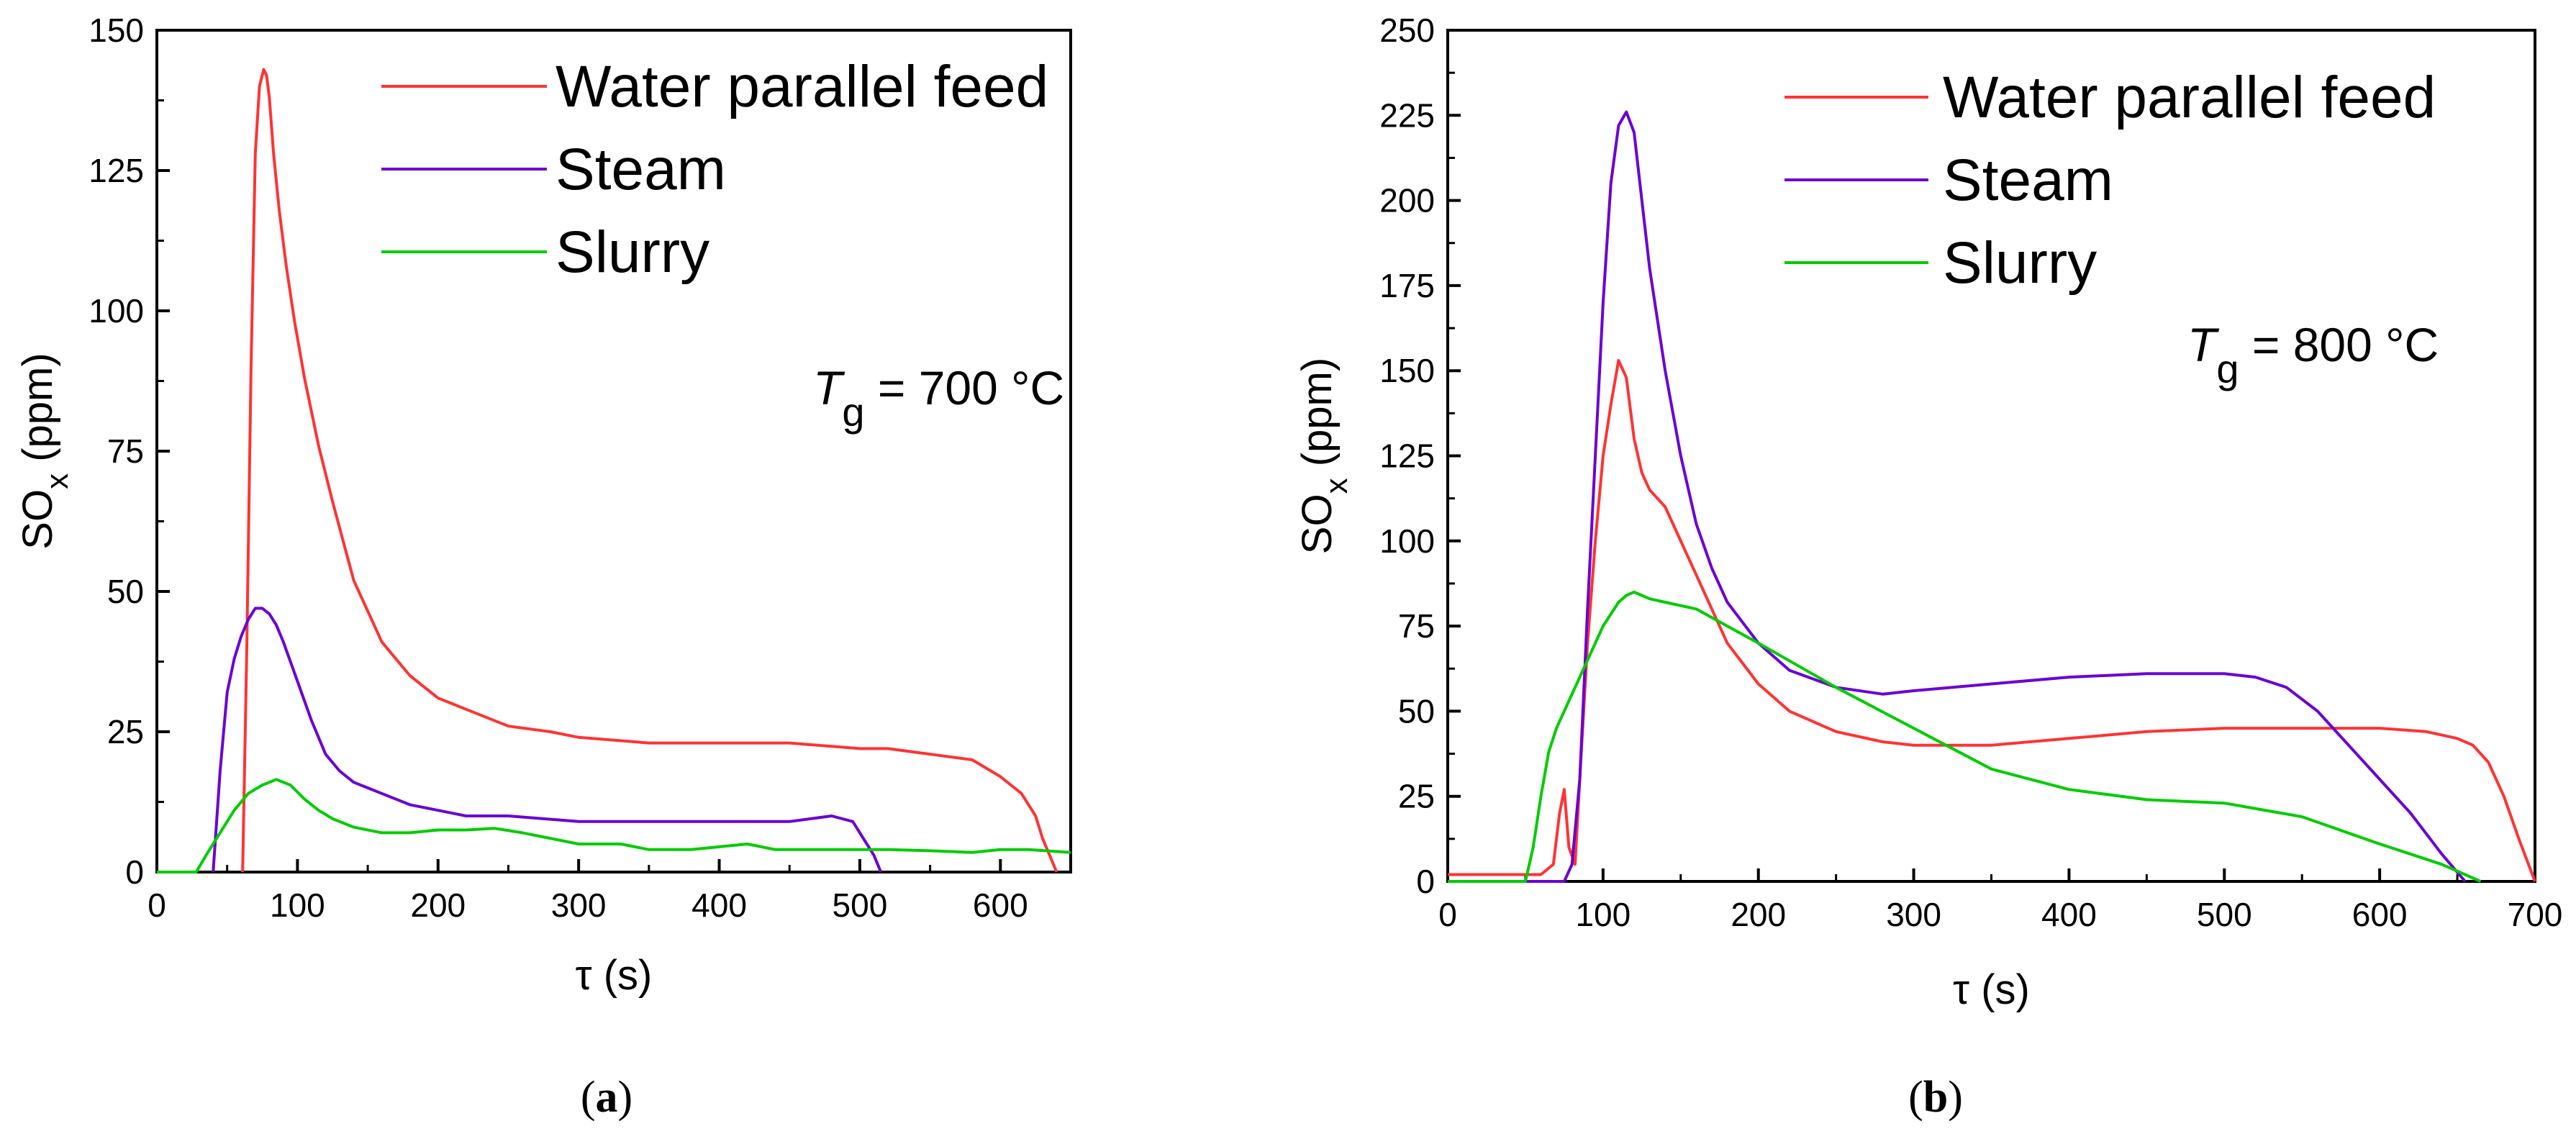  Describe the element at coordinates (1603, 915) in the screenshot. I see `x-tick-label-b-100: 100` at that location.